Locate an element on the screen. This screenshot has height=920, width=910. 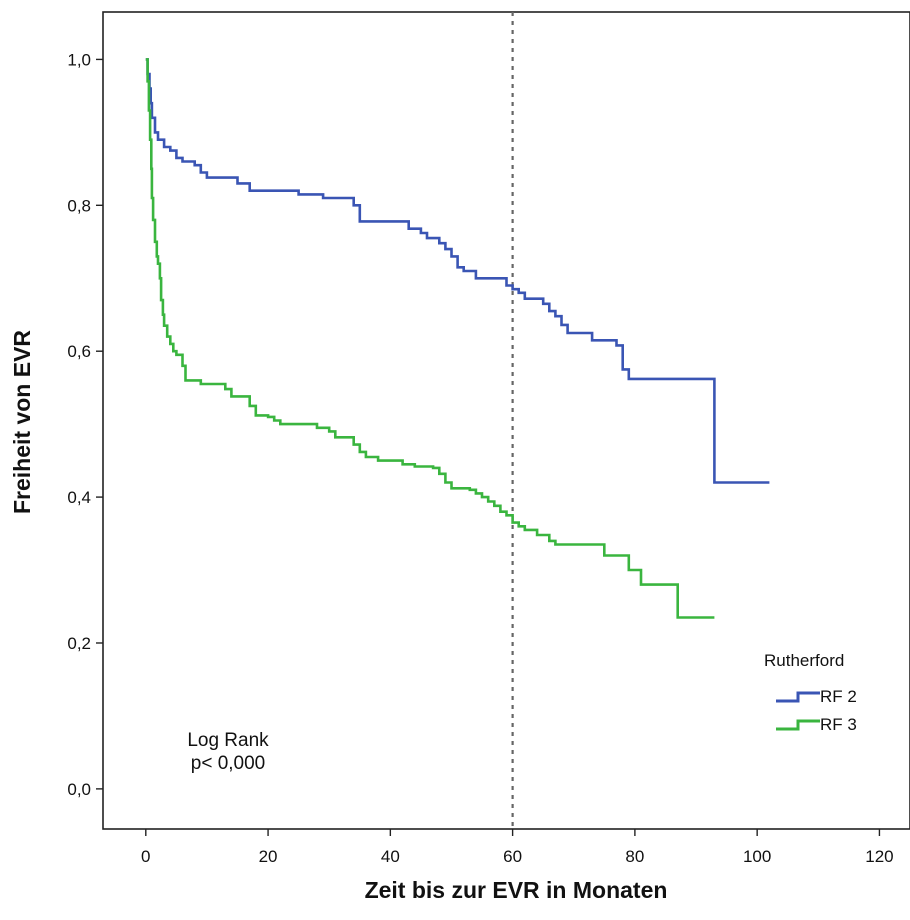
y-tick-label: 1,0 is located at coordinates (79, 59).